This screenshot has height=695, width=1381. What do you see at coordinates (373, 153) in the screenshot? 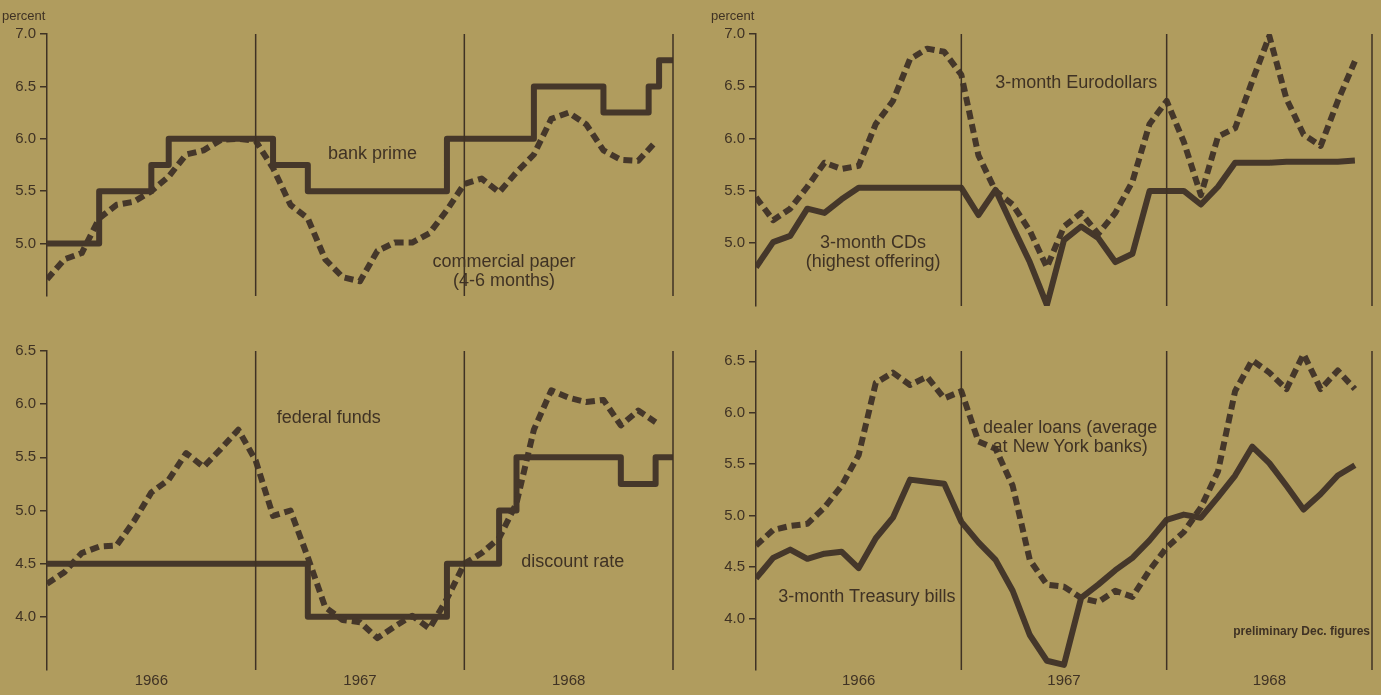
I see `series-label: bank prime` at bounding box center [373, 153].